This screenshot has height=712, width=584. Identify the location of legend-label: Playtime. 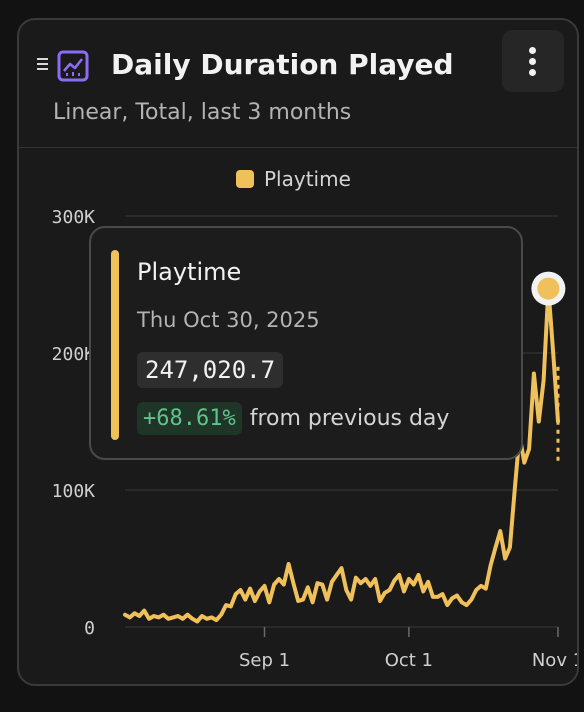
(307, 179).